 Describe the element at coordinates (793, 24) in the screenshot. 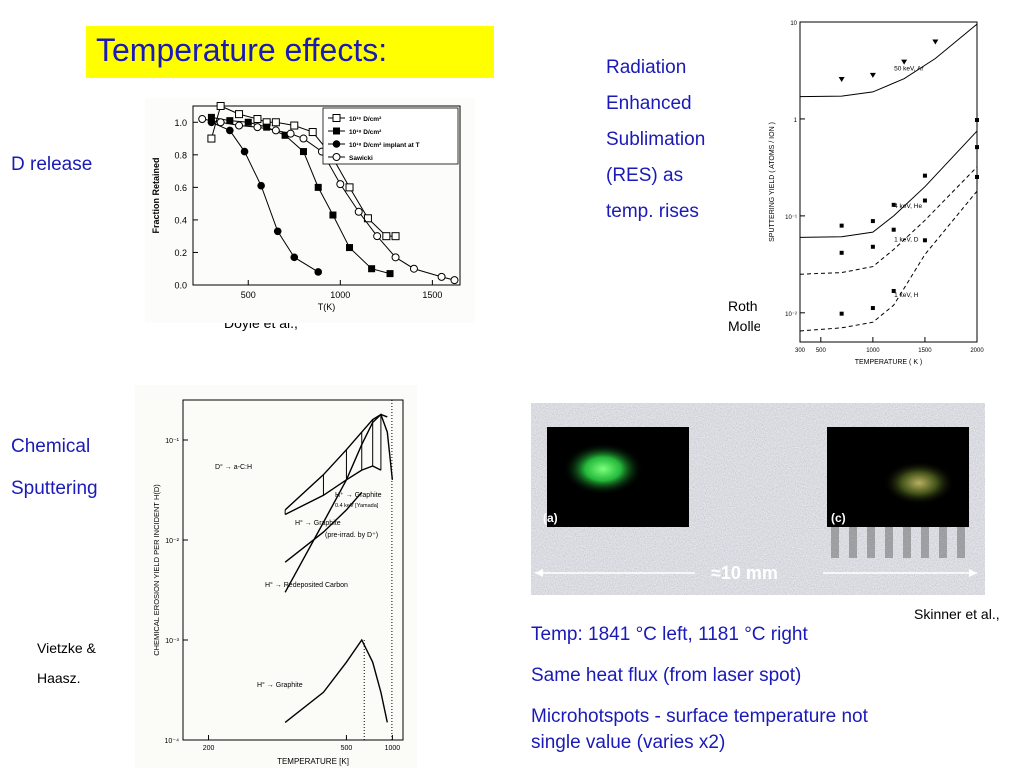

I see `chart2-ytick-label: 10` at that location.